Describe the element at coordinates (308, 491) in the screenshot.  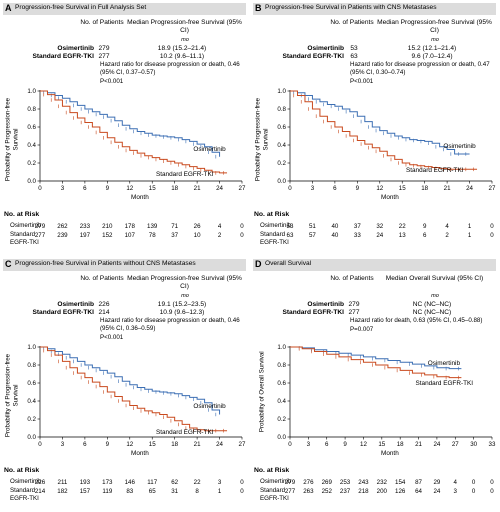
I see `risk-value: 263` at that location.